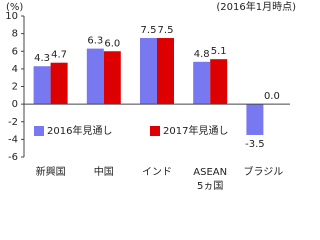  What do you see at coordinates (13, 122) in the screenshot?
I see `y-tick-label: -2` at bounding box center [13, 122].